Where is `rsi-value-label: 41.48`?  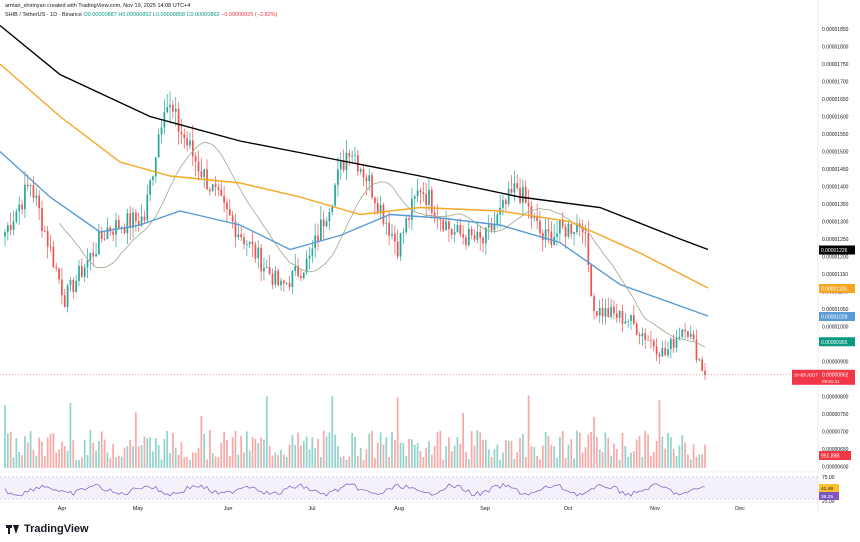 rsi-value-label: 41.48 is located at coordinates (827, 489).